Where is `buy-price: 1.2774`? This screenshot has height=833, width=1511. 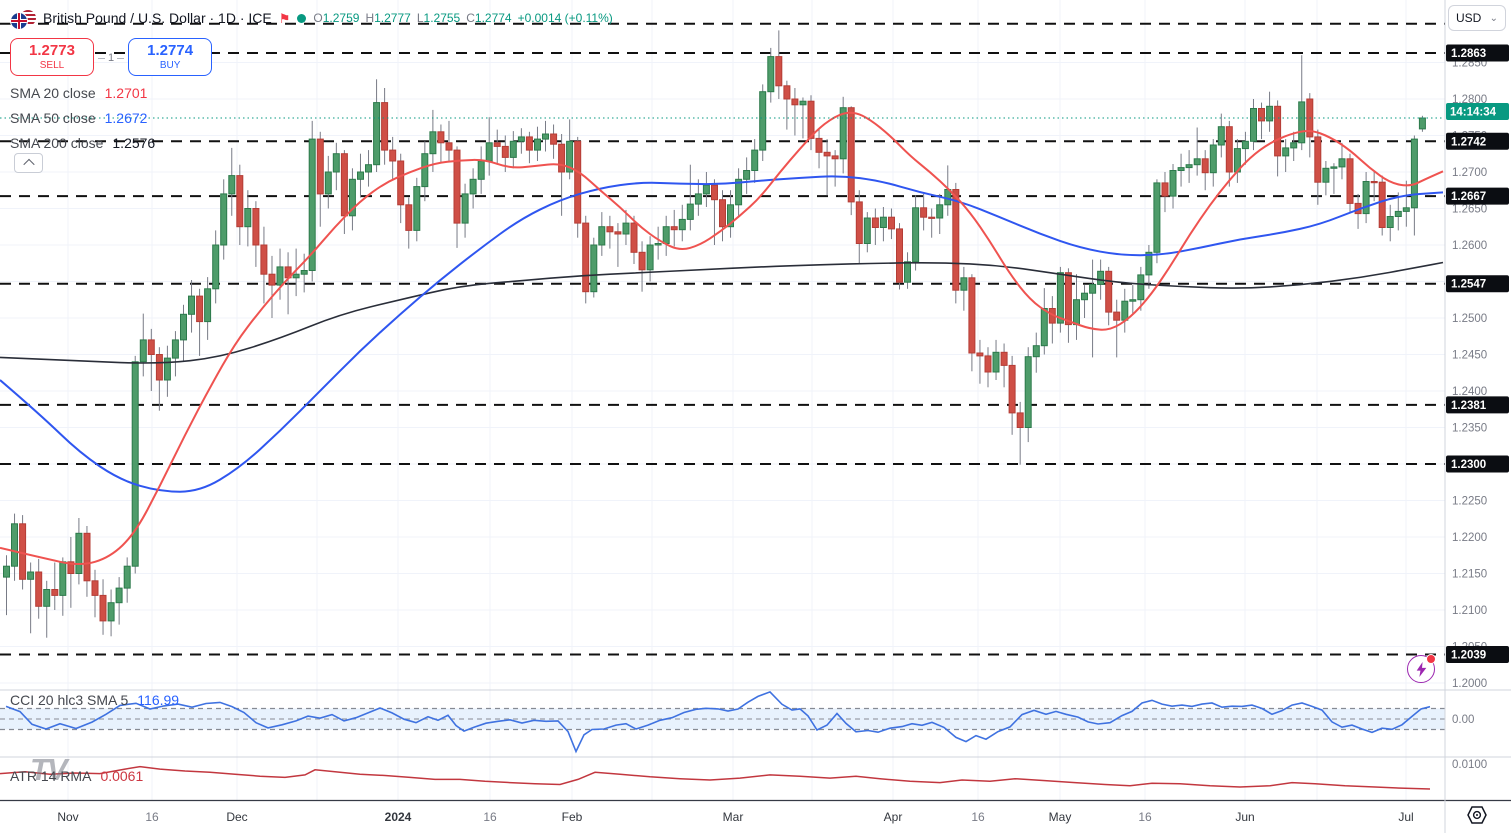
buy-price: 1.2774 is located at coordinates (170, 51).